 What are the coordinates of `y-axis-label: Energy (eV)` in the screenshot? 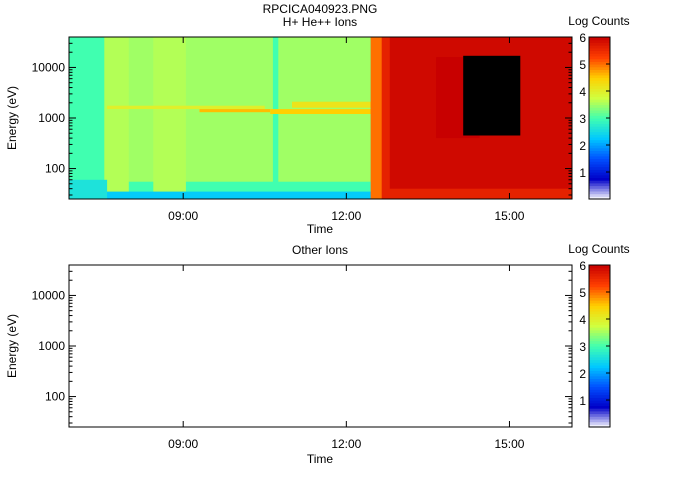 It's located at (12, 118).